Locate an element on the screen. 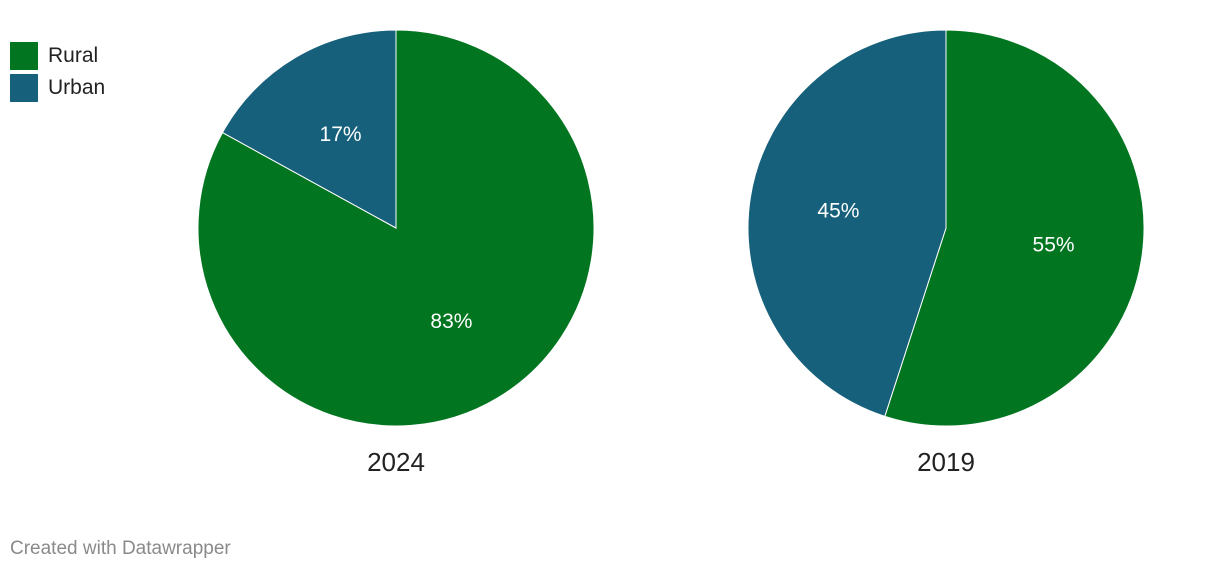 This screenshot has height=574, width=1220. legend-item-urban: Urban is located at coordinates (57, 88).